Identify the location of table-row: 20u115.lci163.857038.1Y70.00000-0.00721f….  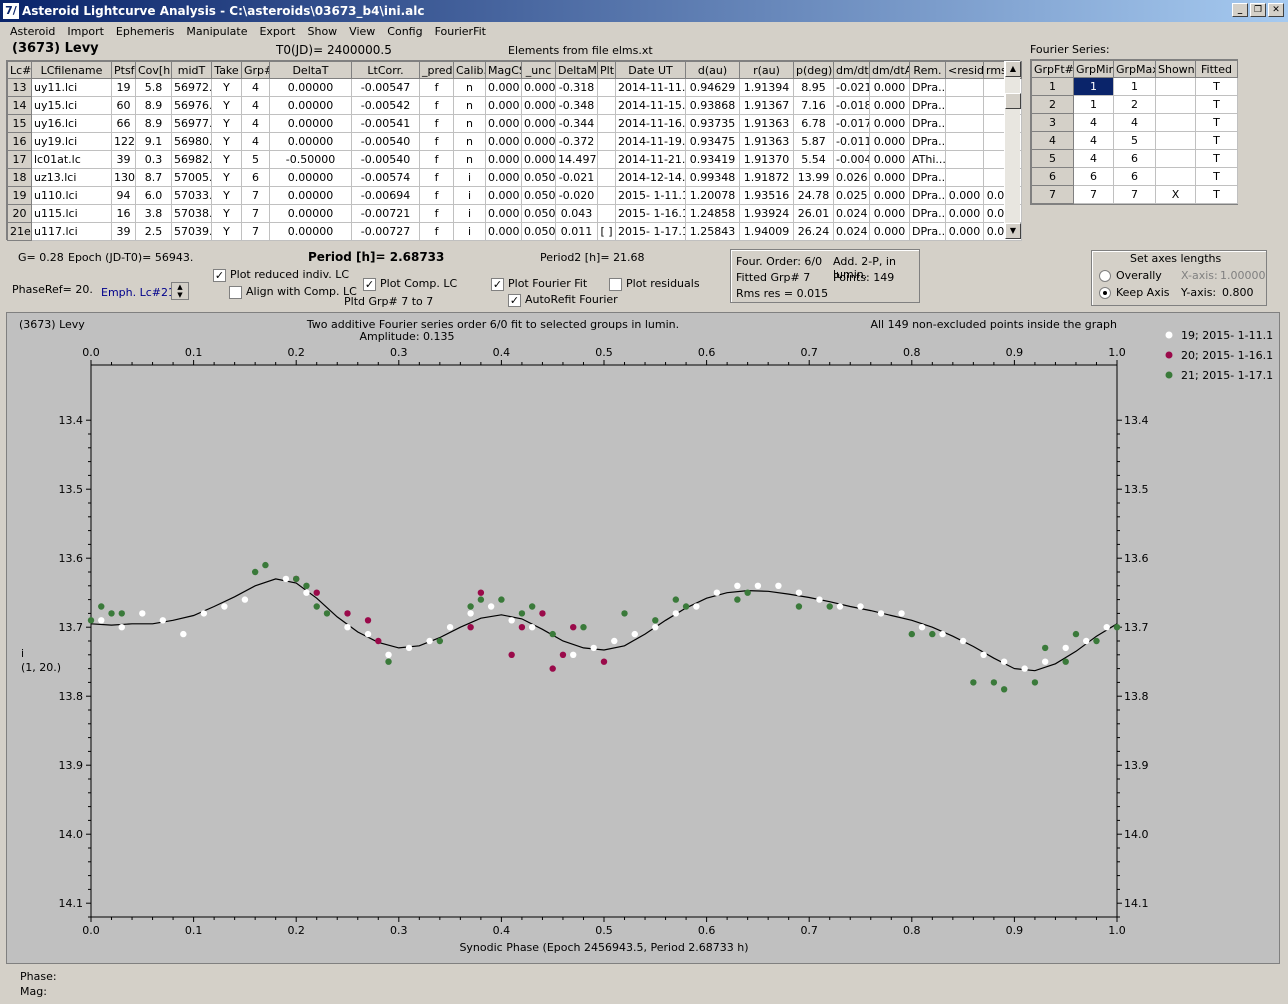
(514, 213).